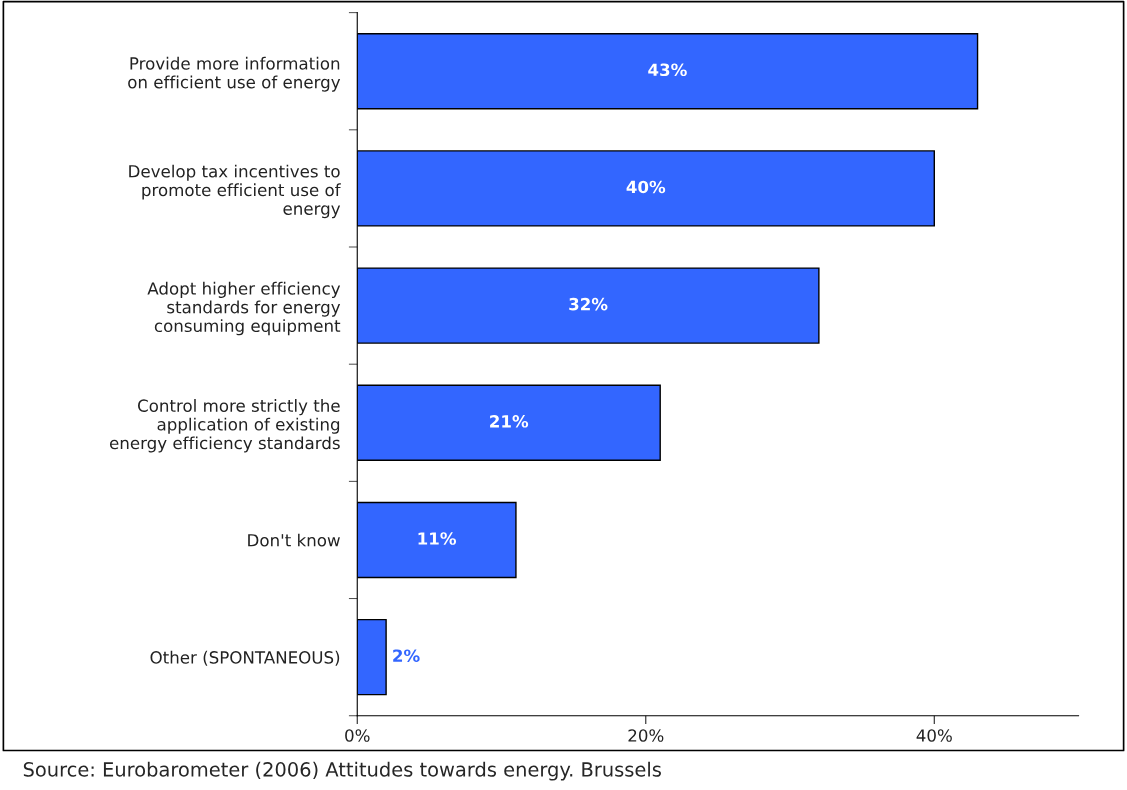  Describe the element at coordinates (646, 187) in the screenshot. I see `data-label: 40%` at that location.